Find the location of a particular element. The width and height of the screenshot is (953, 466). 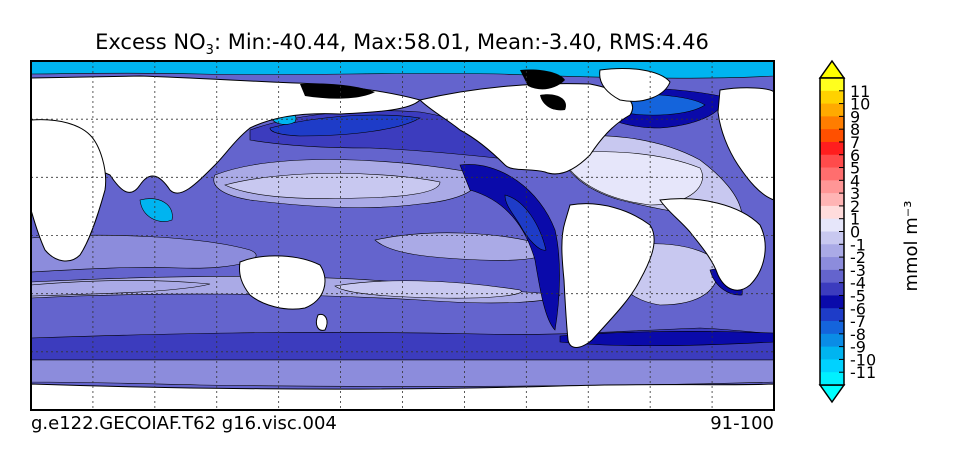

contour-east-pacific-minus8 is located at coordinates (525, 222).